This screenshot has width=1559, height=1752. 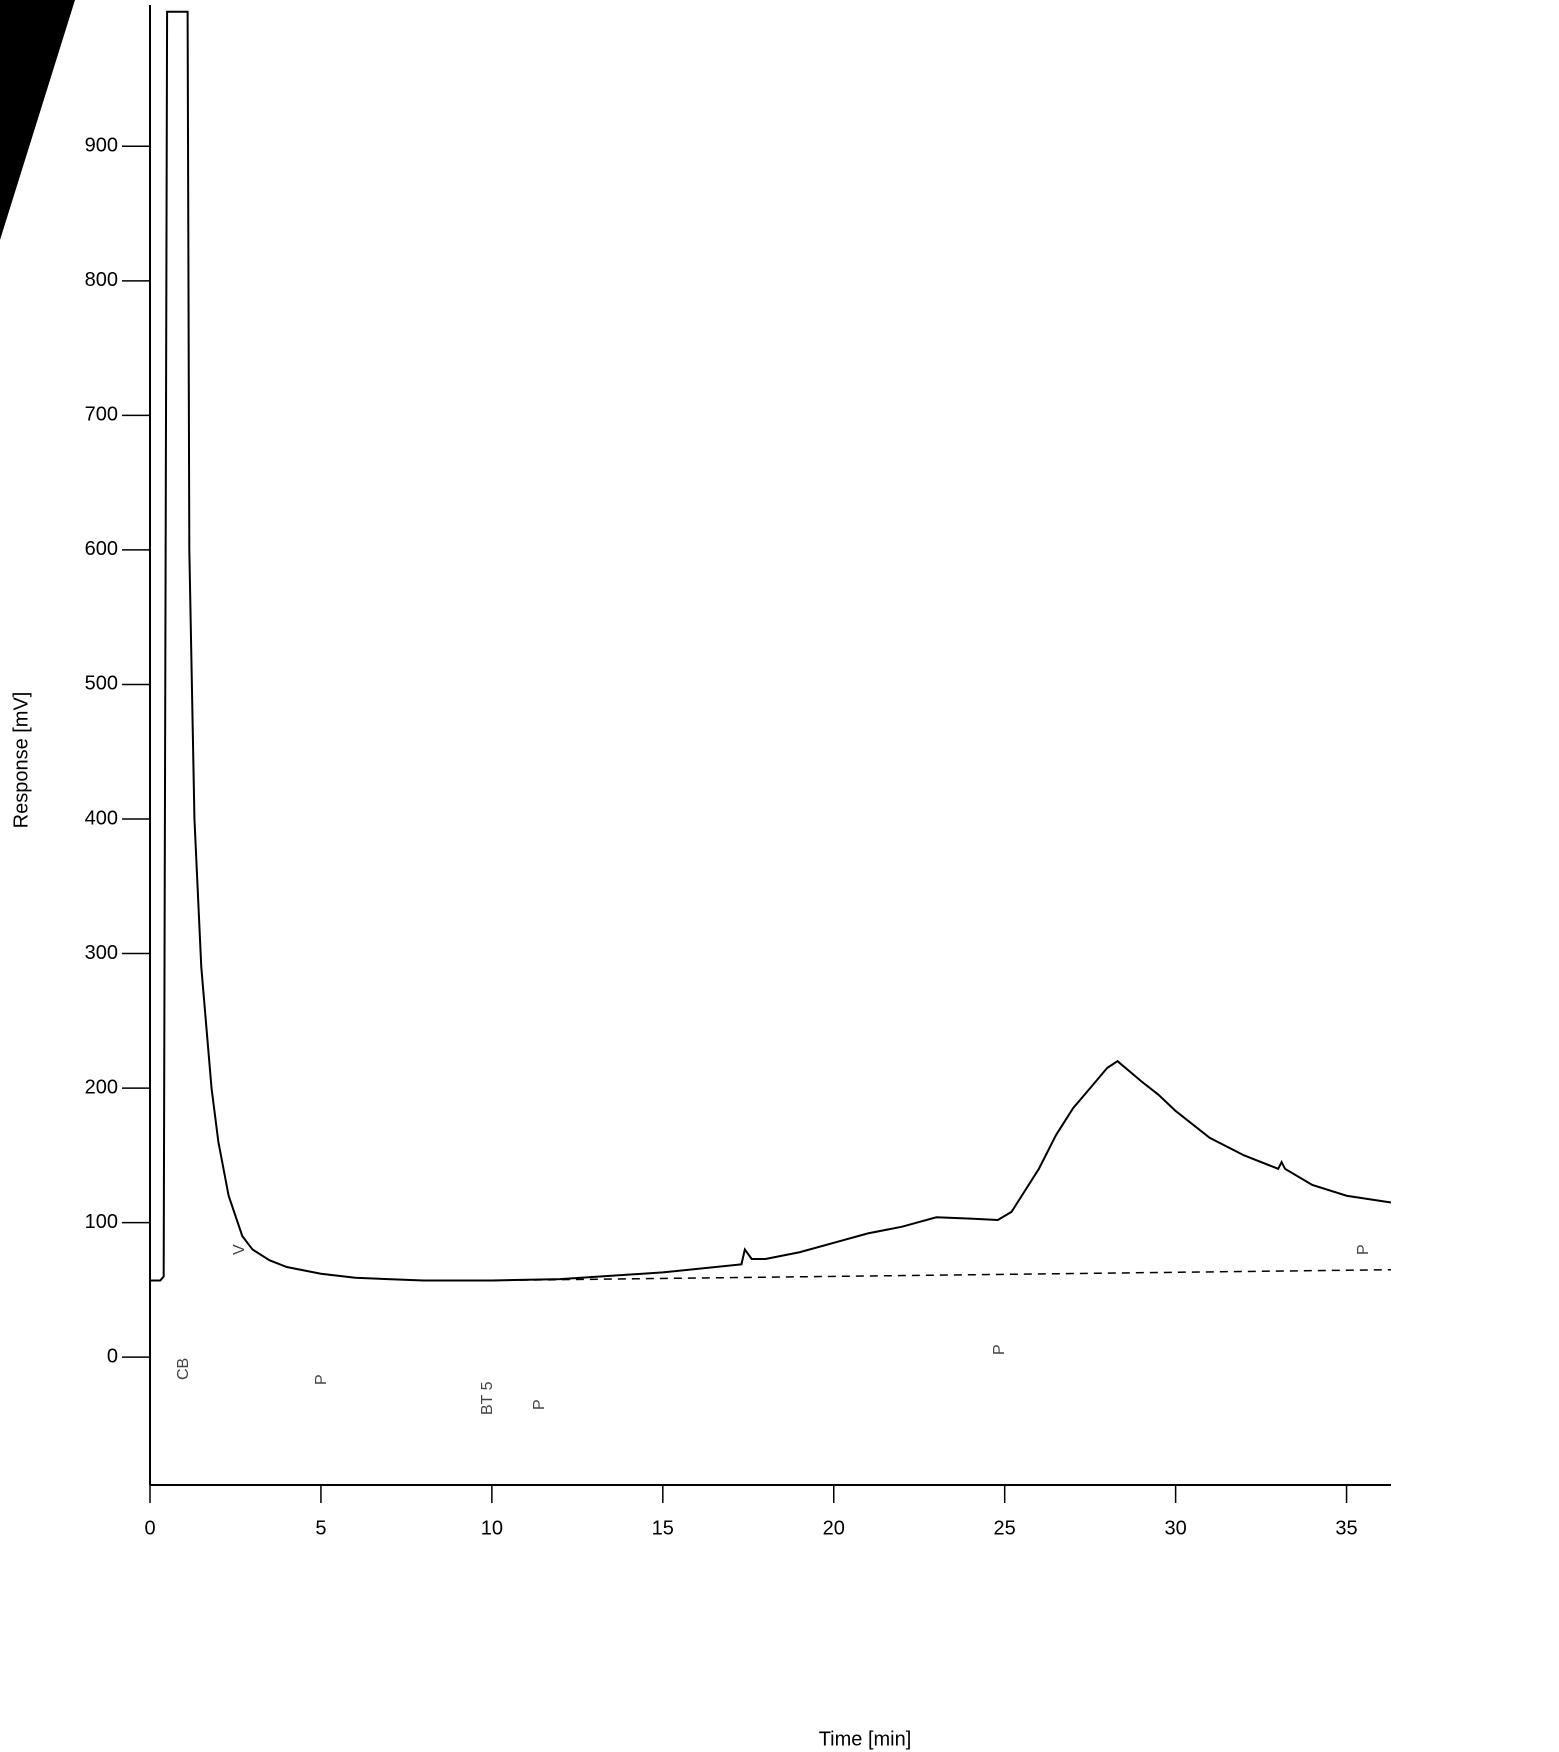 What do you see at coordinates (101, 684) in the screenshot?
I see `y-tick-label: 500` at bounding box center [101, 684].